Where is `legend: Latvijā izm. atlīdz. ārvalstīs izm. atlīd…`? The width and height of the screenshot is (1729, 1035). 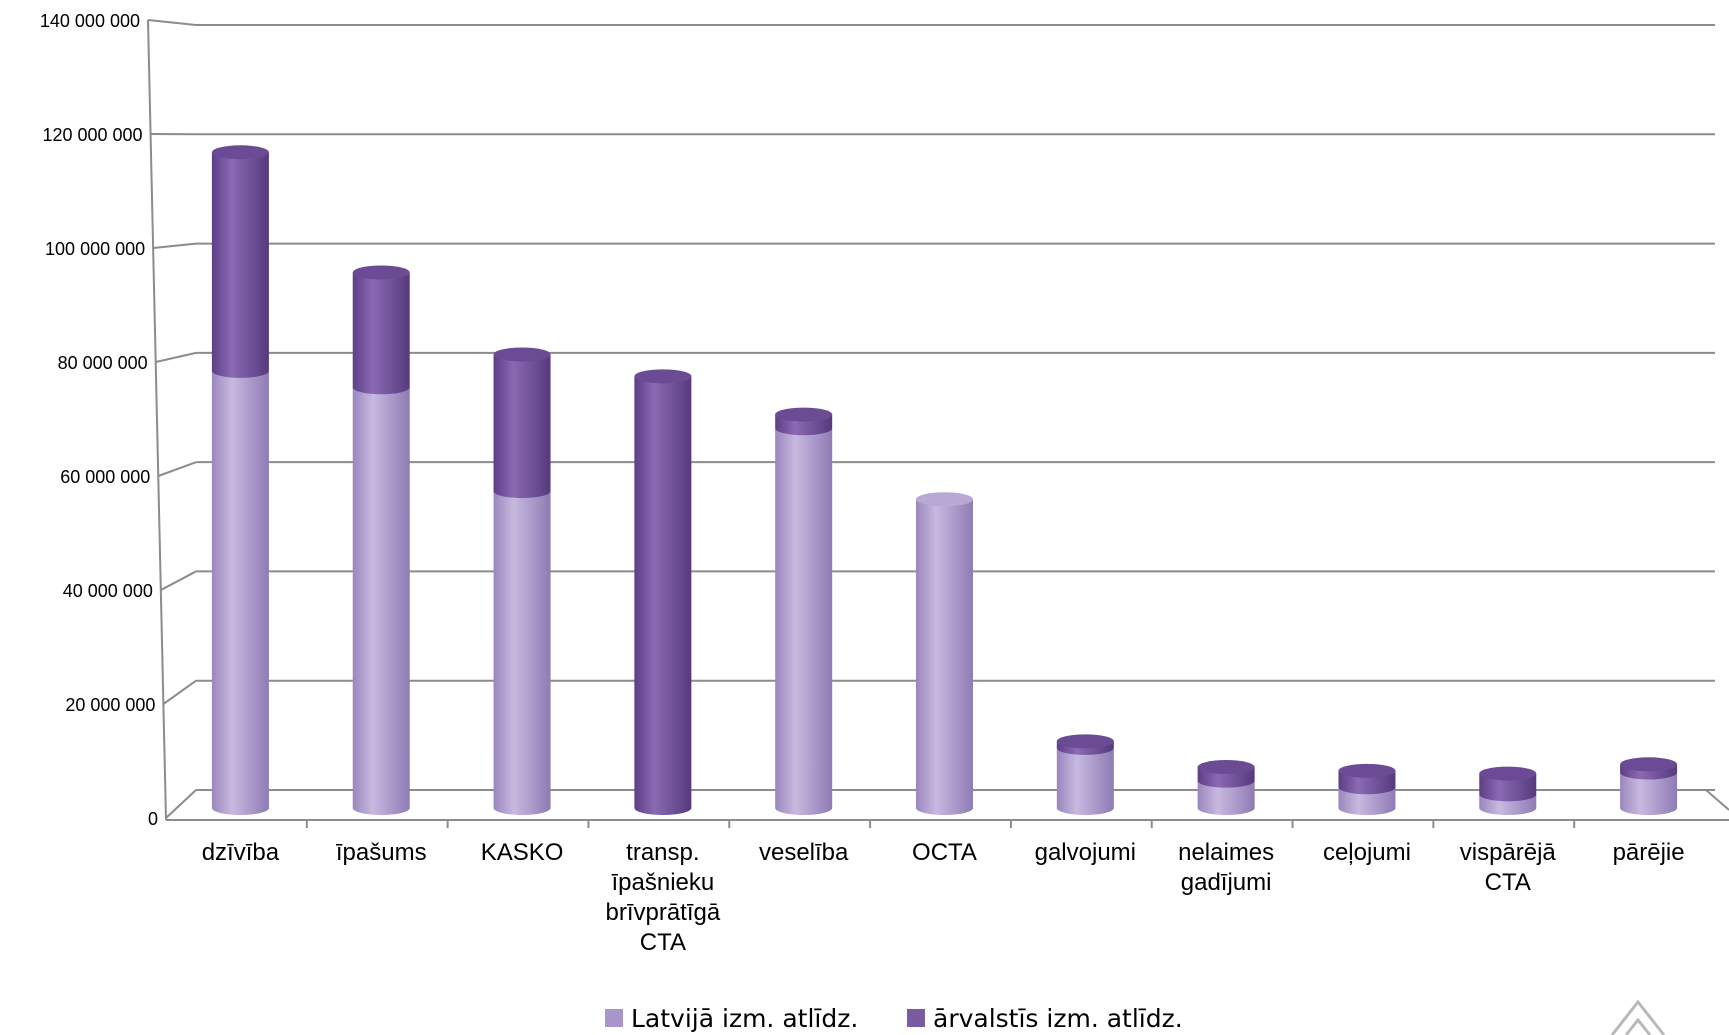 legend: Latvijā izm. atlīdz. ārvalstīs izm. atlīd… is located at coordinates (894, 1018).